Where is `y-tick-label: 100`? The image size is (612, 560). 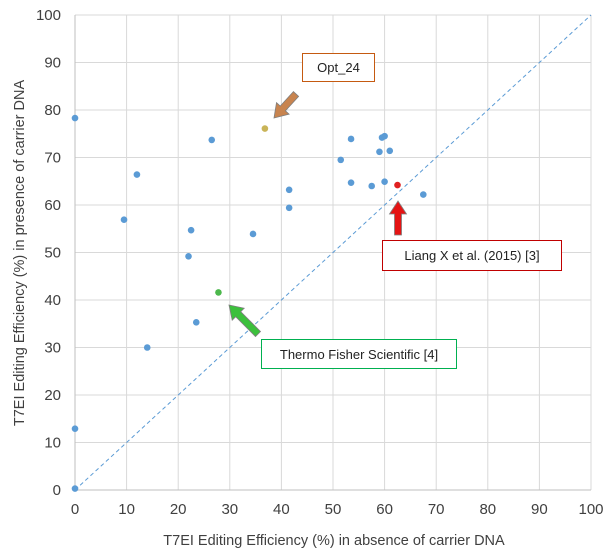 y-tick-label: 100 is located at coordinates (48, 15).